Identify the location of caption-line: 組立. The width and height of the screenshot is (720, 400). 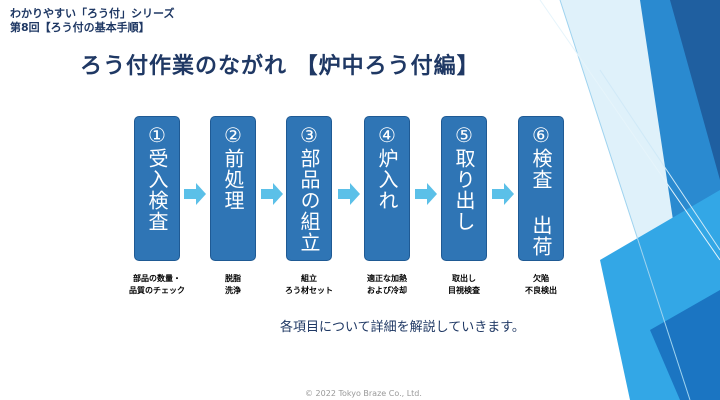
(309, 278).